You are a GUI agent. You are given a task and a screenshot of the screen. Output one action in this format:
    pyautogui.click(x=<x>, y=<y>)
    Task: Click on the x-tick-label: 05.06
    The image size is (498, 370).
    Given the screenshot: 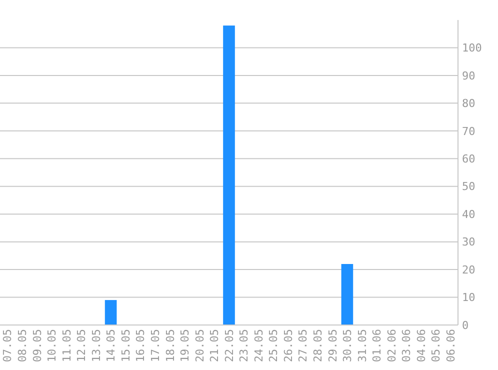 What is the action you would take?
    pyautogui.click(x=436, y=345)
    